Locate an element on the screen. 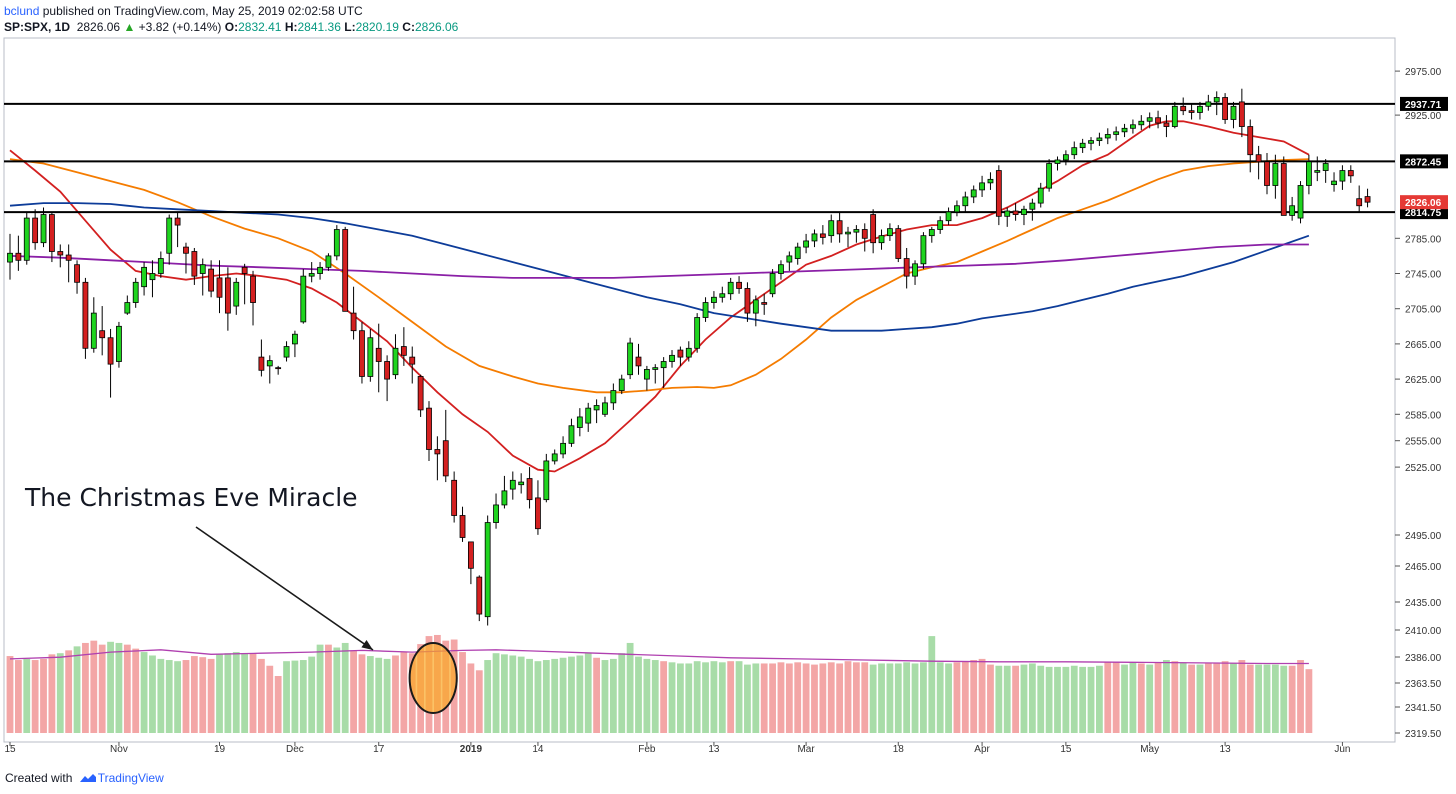 Image resolution: width=1456 pixels, height=794 pixels. price-change: +3.82 (+0.14%) is located at coordinates (180, 27).